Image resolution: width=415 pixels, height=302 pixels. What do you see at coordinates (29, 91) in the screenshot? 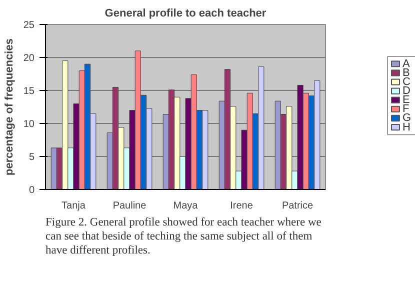
I see `y-tick-label: 15` at bounding box center [29, 91].